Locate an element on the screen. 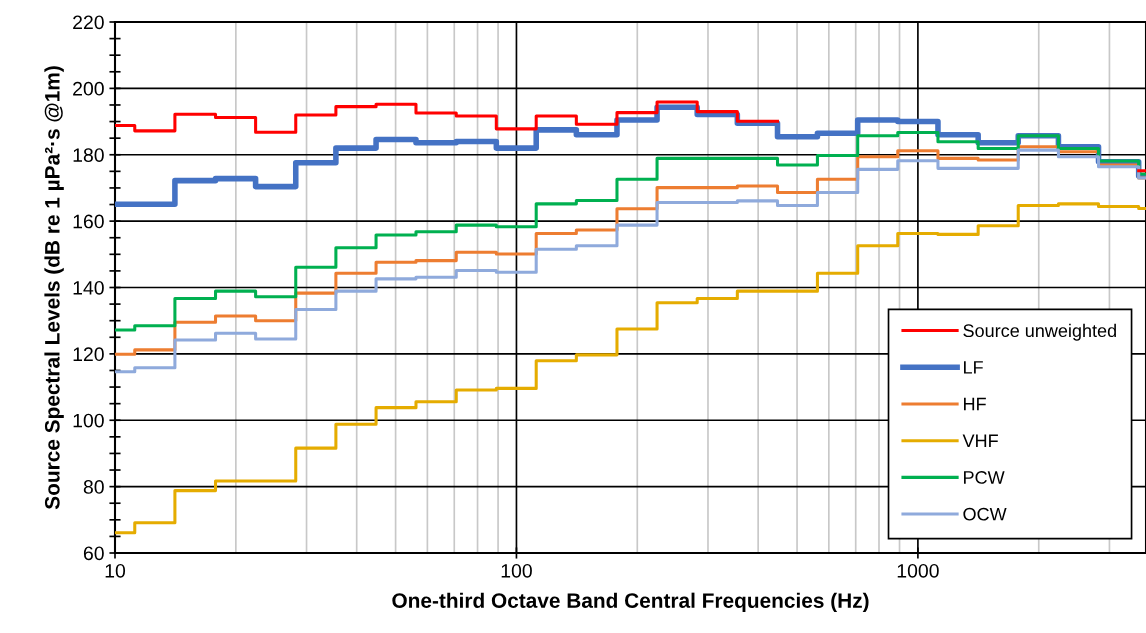 The image size is (1146, 633). y-axis-title: Source Spectral Levels (dB re 1 µPa²·s @1m) is located at coordinates (54, 288).